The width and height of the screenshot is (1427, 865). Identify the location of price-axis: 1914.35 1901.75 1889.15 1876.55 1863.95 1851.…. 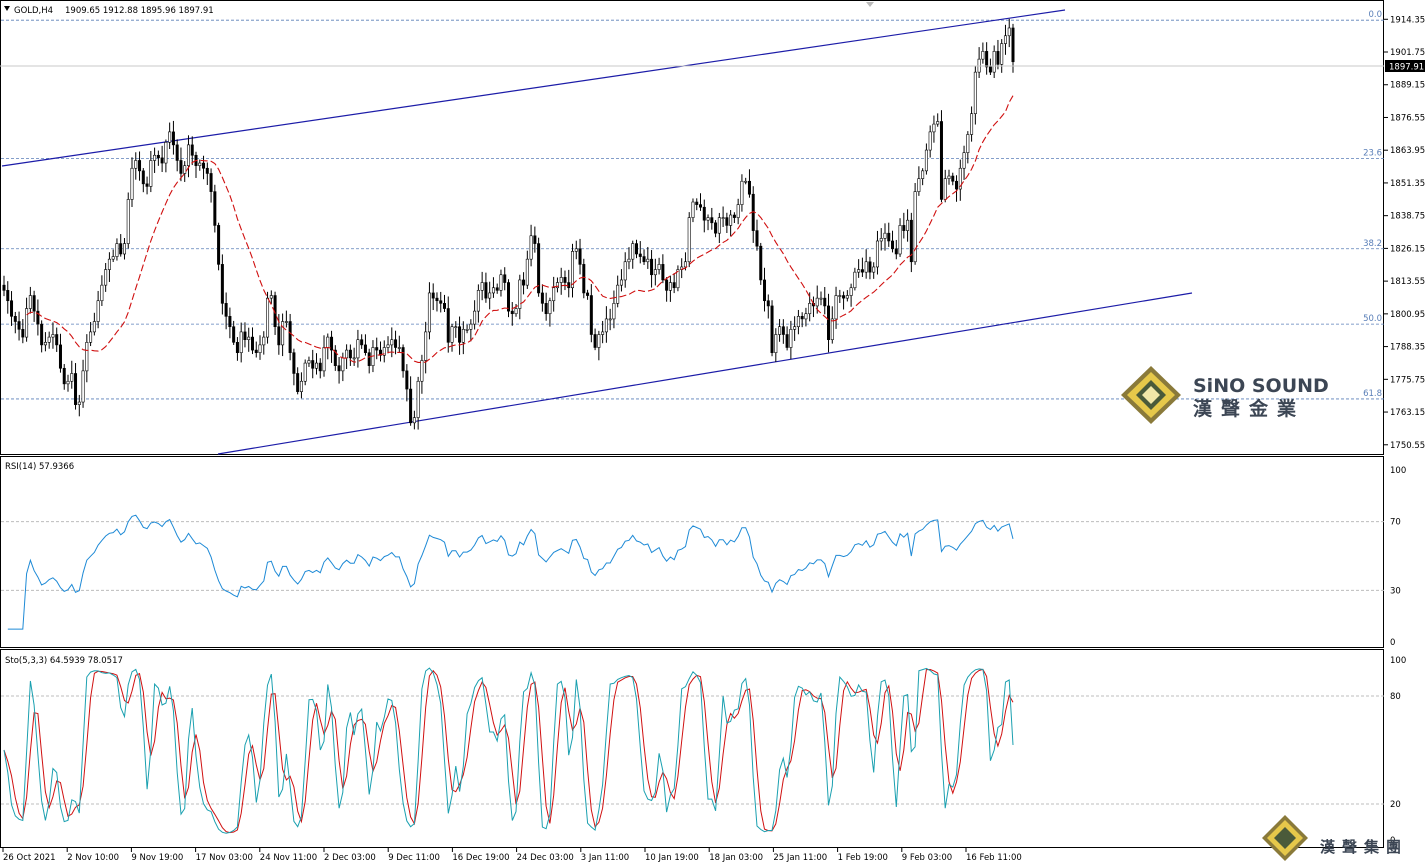
(1404, 233).